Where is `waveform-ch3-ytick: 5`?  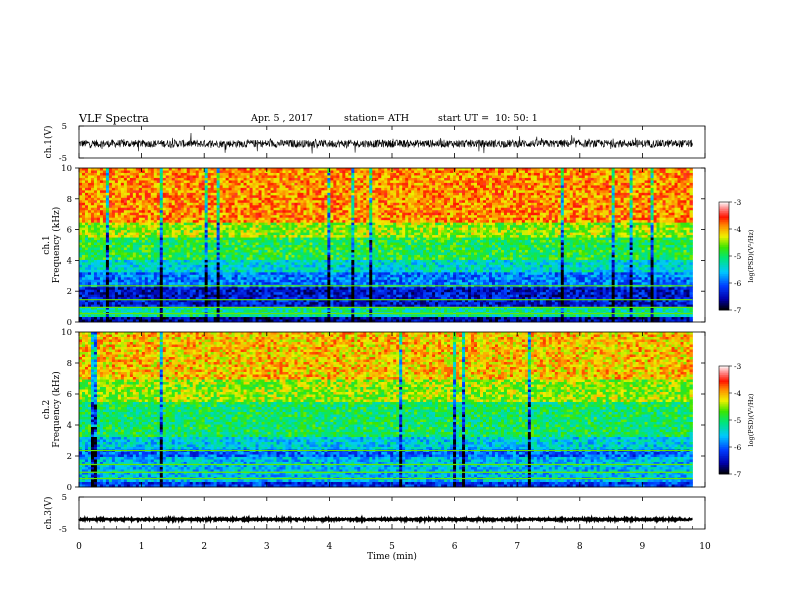
waveform-ch3-ytick: 5 is located at coordinates (64, 498).